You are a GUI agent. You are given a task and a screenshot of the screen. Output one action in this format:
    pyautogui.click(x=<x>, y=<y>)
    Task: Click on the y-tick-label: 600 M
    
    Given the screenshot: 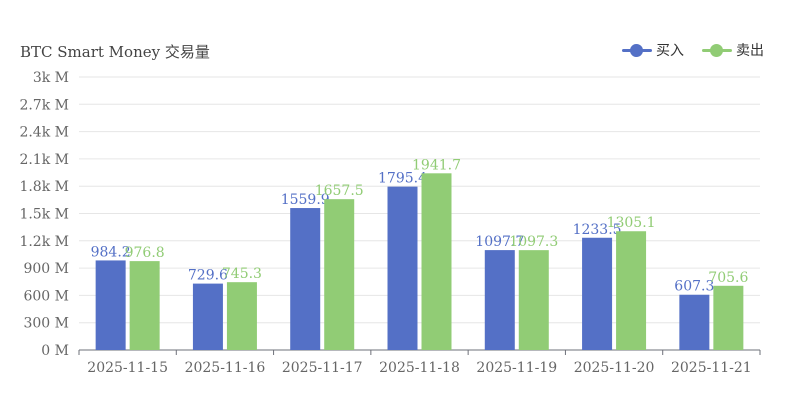 What is the action you would take?
    pyautogui.click(x=46, y=296)
    